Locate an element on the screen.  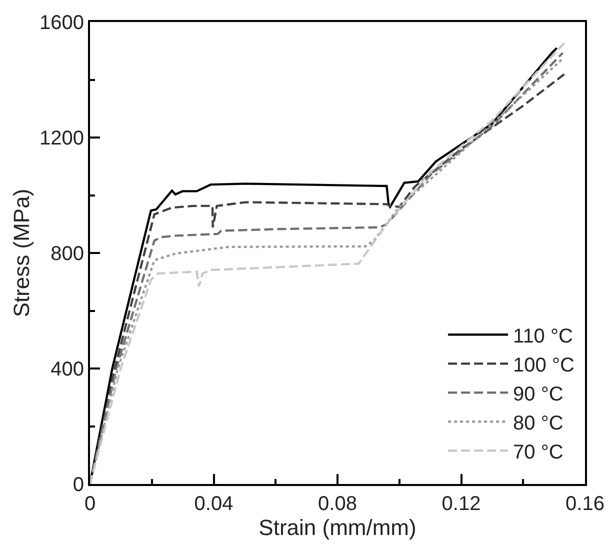
y-tick-label: 800 is located at coordinates (67, 254).